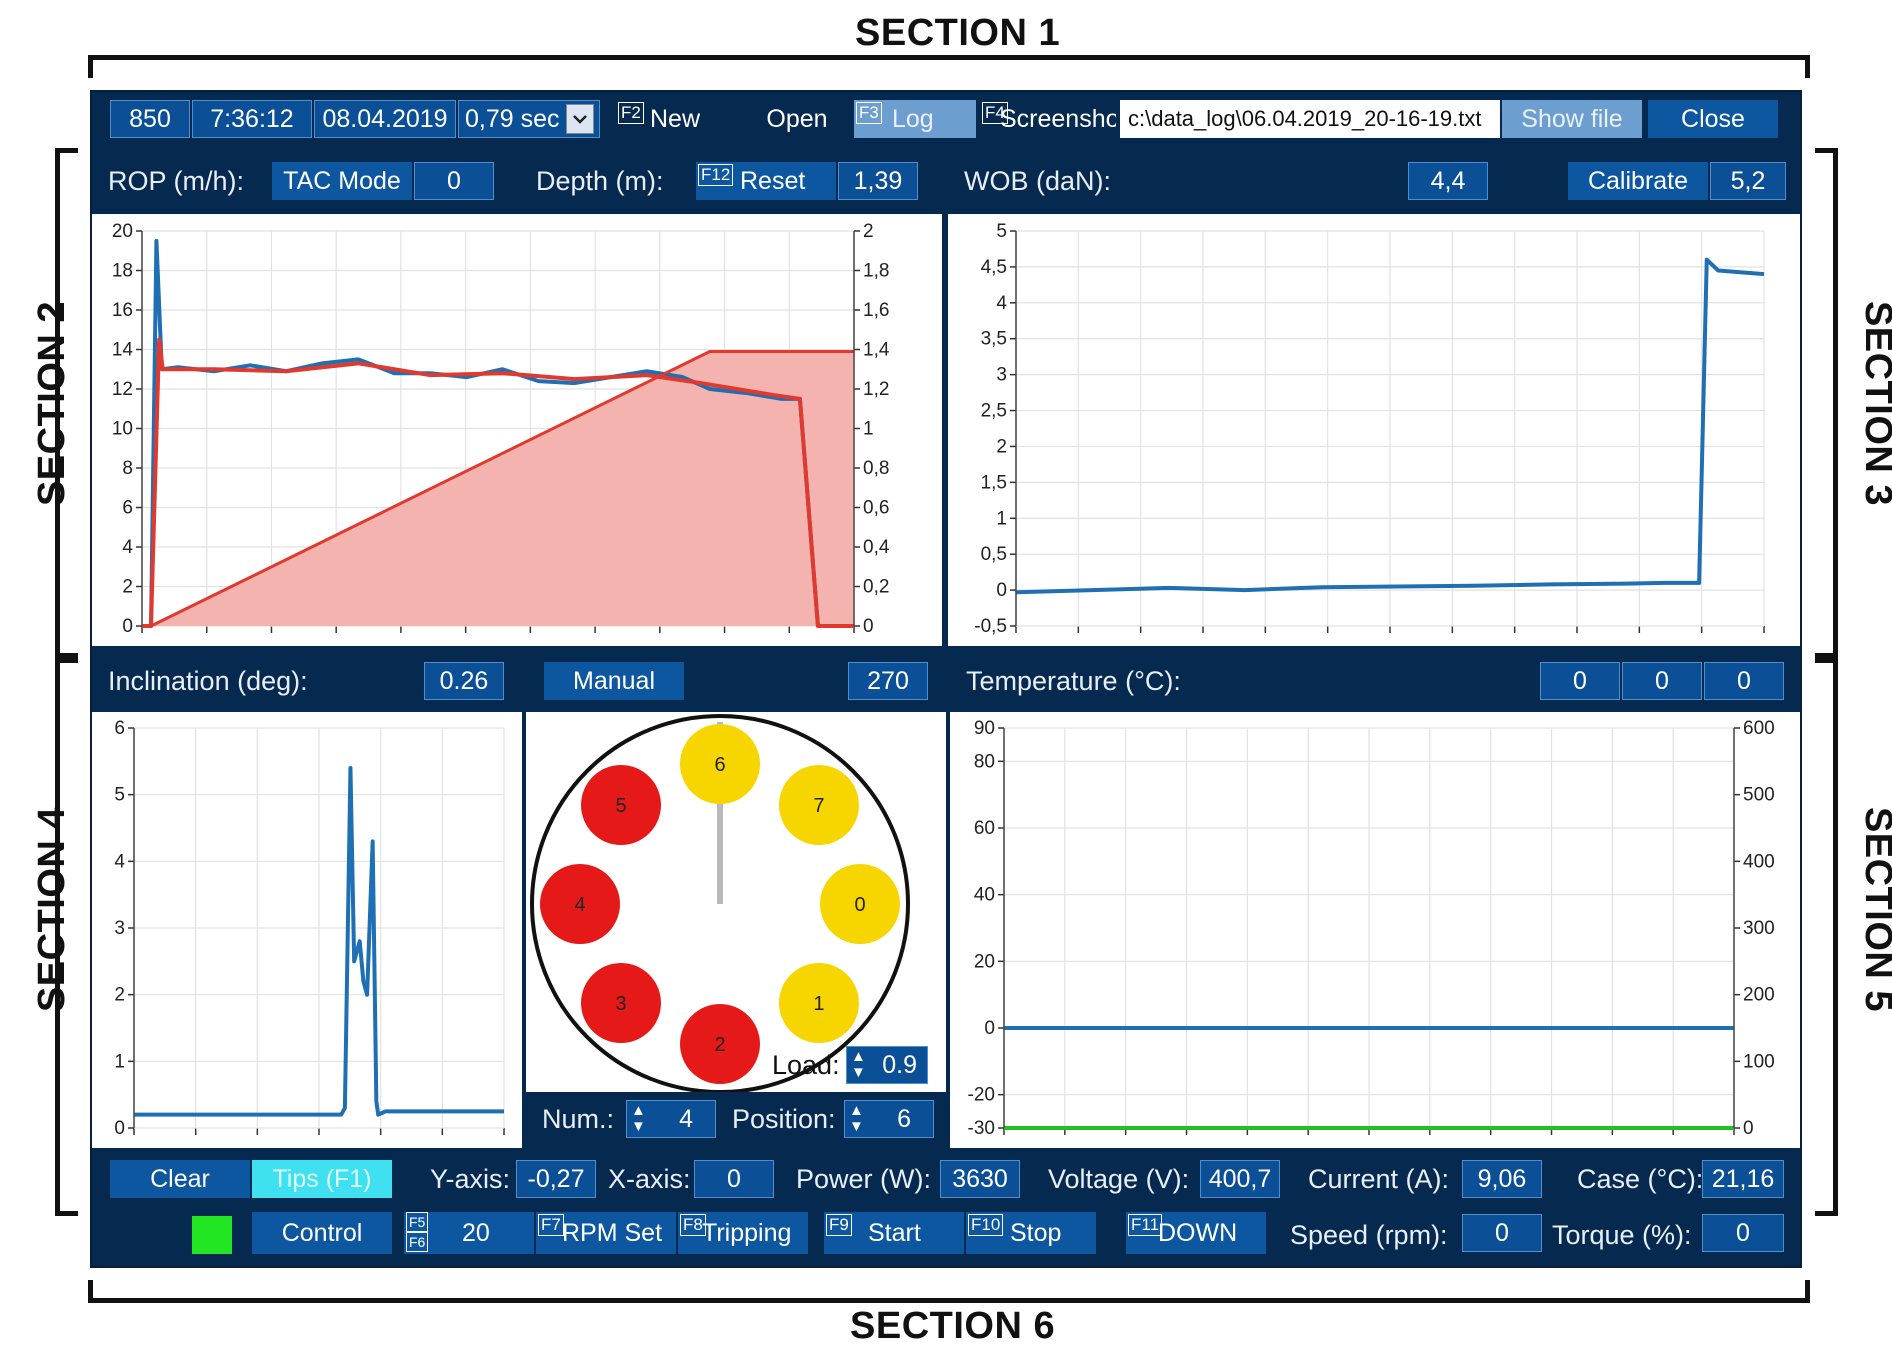 The height and width of the screenshot is (1357, 1892). What do you see at coordinates (1826, 937) in the screenshot?
I see `section-5-bracket` at bounding box center [1826, 937].